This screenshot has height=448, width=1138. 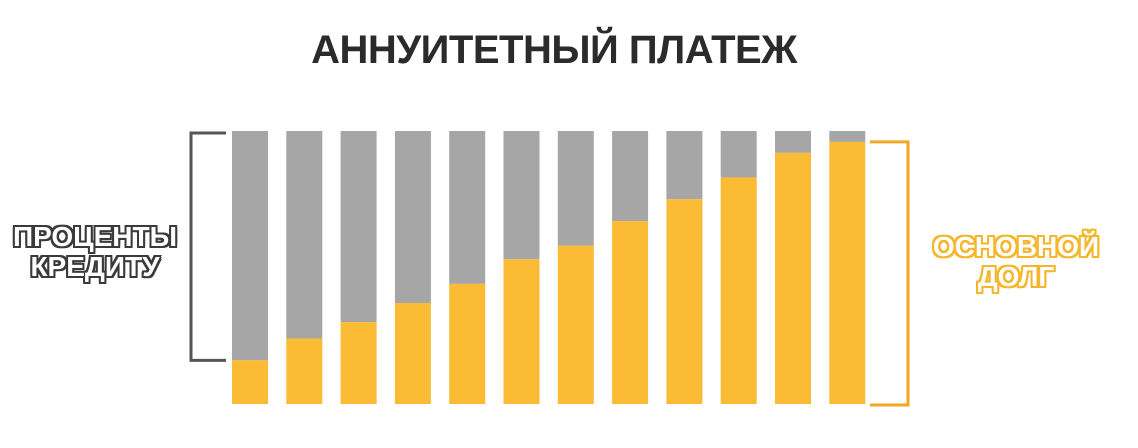 I want to click on chart-title: АННУИТЕТНЫЙ ПЛАТЕЖ, so click(x=554, y=50).